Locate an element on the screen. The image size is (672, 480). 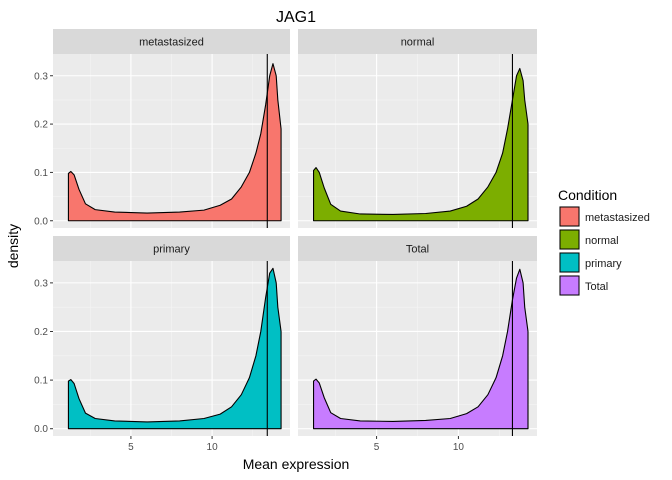
legend-items: metastasized normal primary Total is located at coordinates (604, 251).